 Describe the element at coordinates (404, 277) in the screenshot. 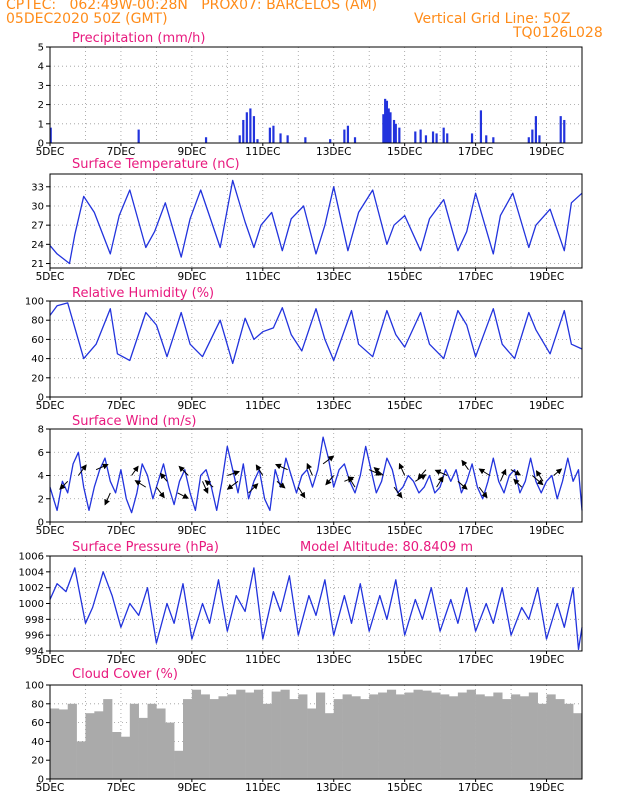

I see `temp-xtick-label: 15DEC` at that location.